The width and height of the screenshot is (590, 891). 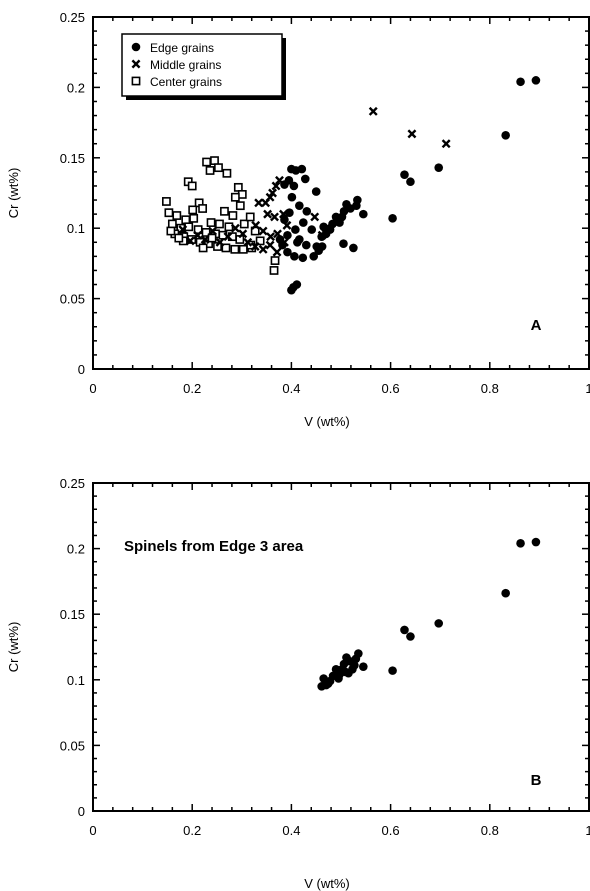 I want to click on y-tick-label: 0.15, so click(x=72, y=158).